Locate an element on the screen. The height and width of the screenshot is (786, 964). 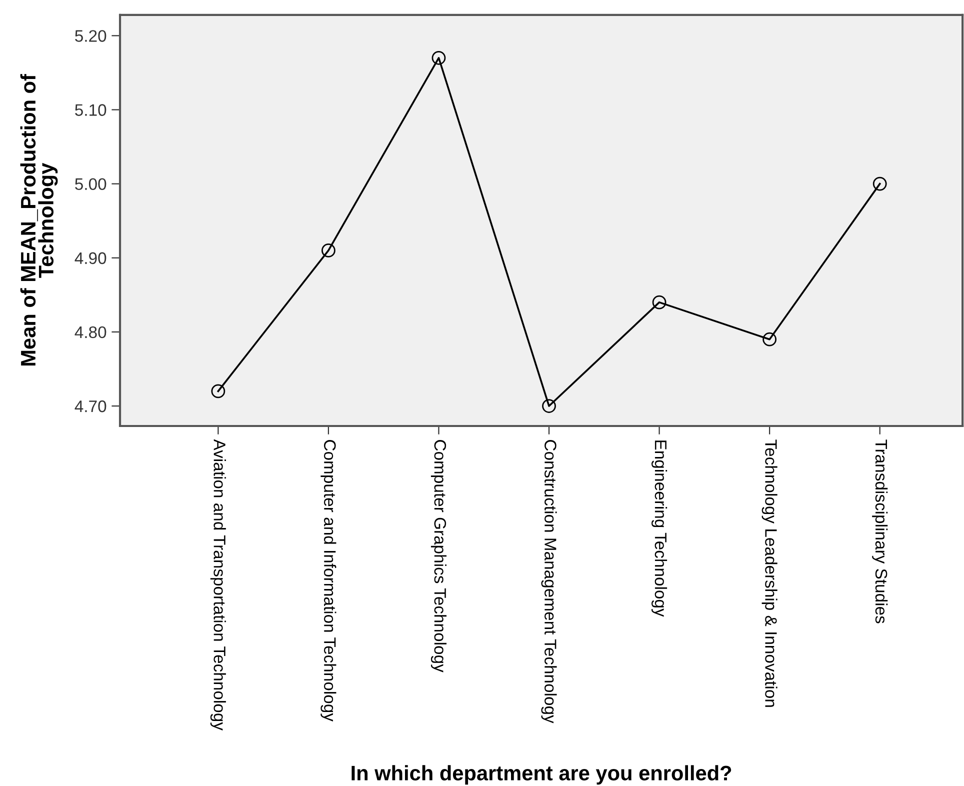
y-axis-title: Mean of MEAN_Production of Technology is located at coordinates (39, 220).